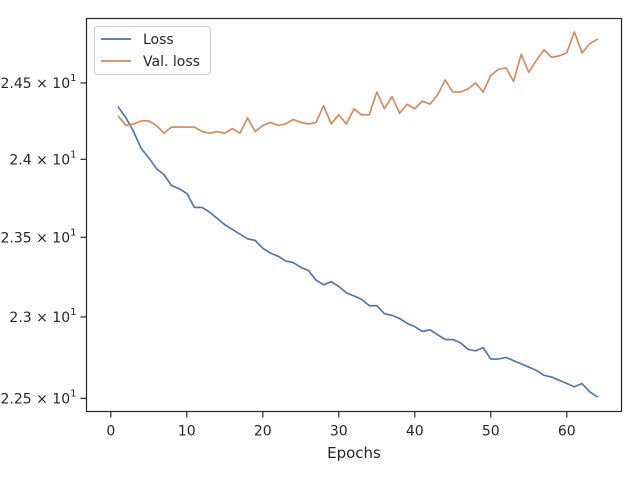  I want to click on legend: Loss Val. loss, so click(152, 50).